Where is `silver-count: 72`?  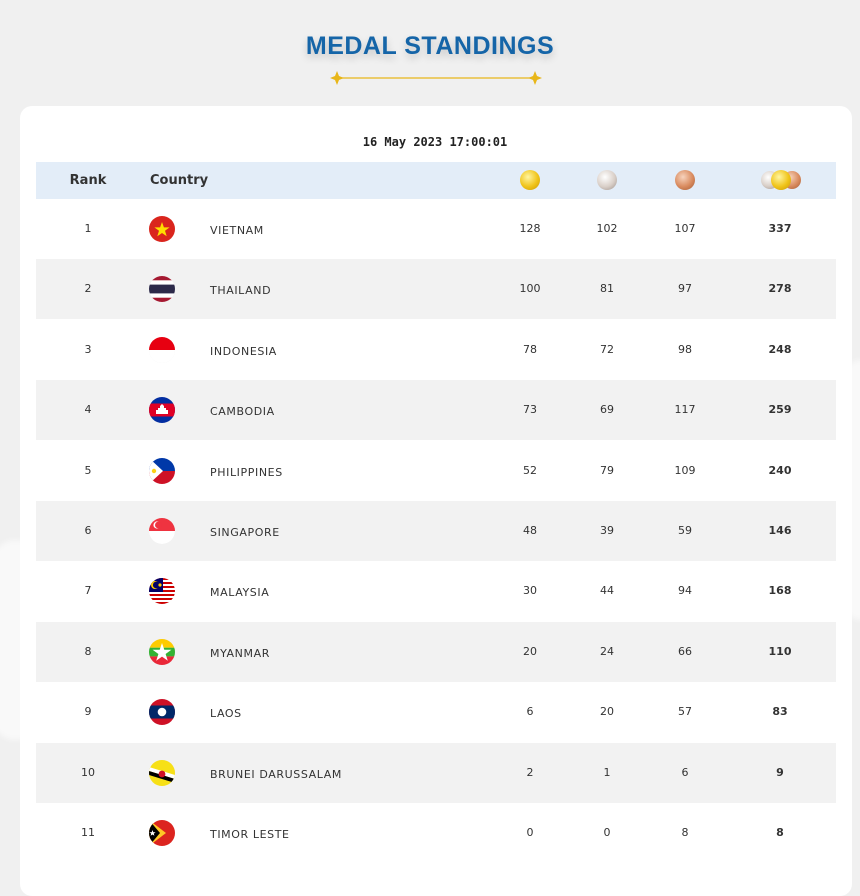
silver-count: 72 is located at coordinates (607, 349).